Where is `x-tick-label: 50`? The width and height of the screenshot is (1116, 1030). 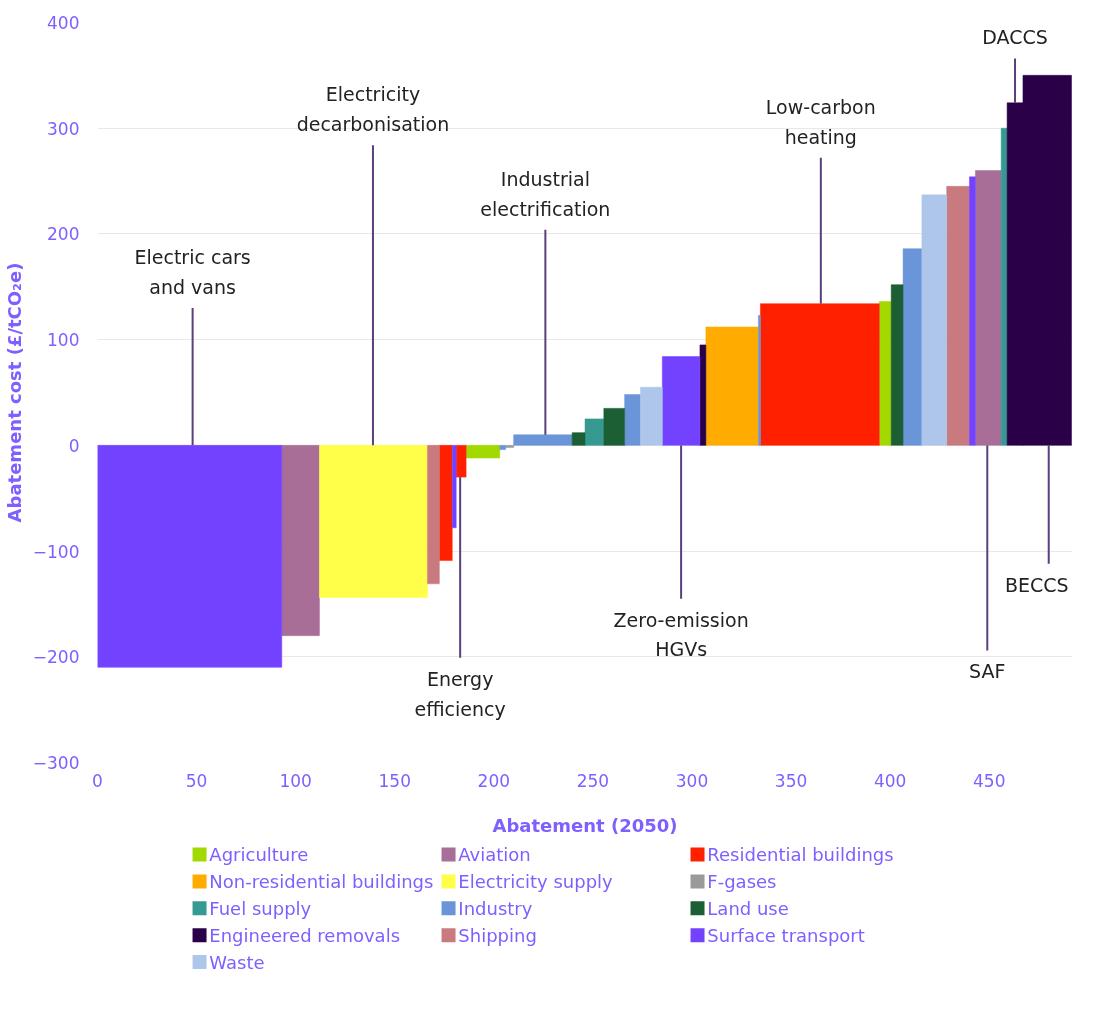
x-tick-label: 50 is located at coordinates (196, 780).